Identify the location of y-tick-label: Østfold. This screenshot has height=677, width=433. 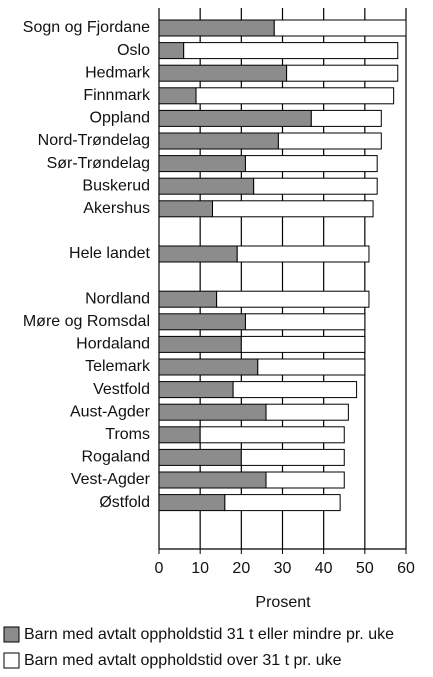
(124, 502).